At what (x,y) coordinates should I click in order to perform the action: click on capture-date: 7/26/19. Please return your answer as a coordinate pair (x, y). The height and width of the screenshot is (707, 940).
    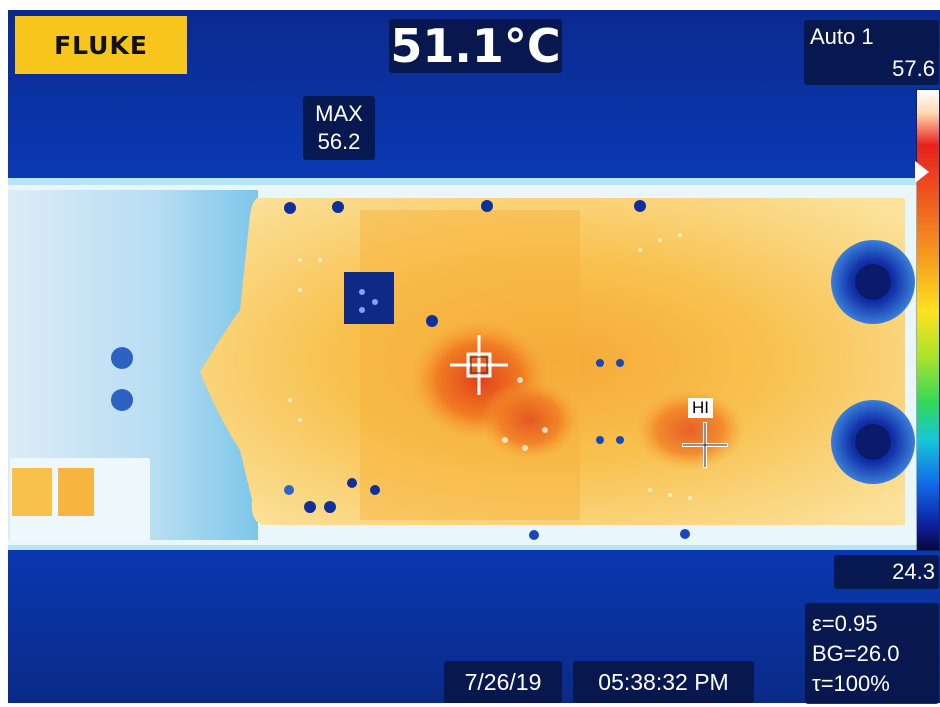
    Looking at the image, I should click on (503, 682).